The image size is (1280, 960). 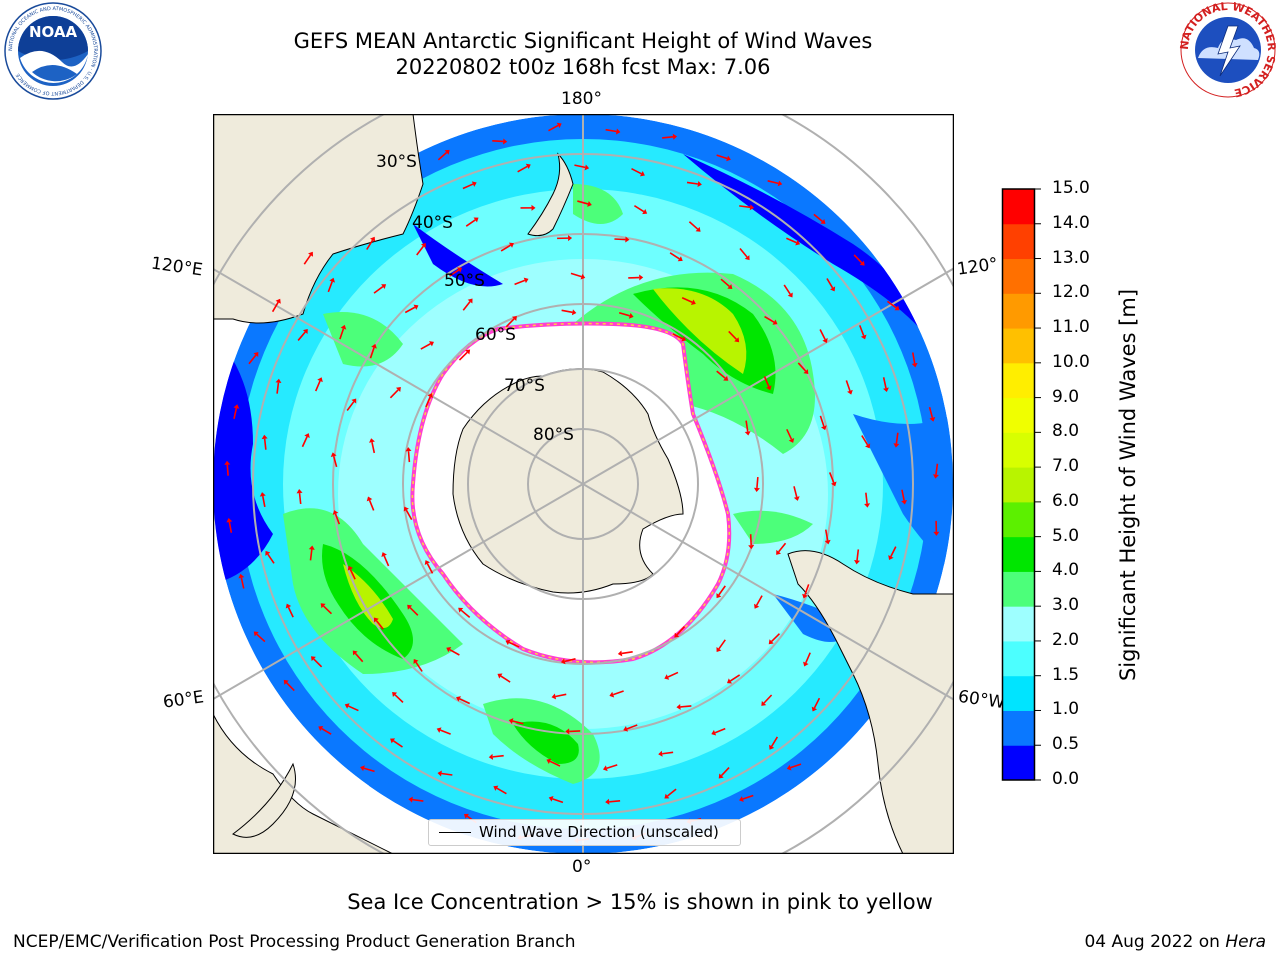 I want to click on colorbar-tick-label: 0.0, so click(x=1066, y=779).